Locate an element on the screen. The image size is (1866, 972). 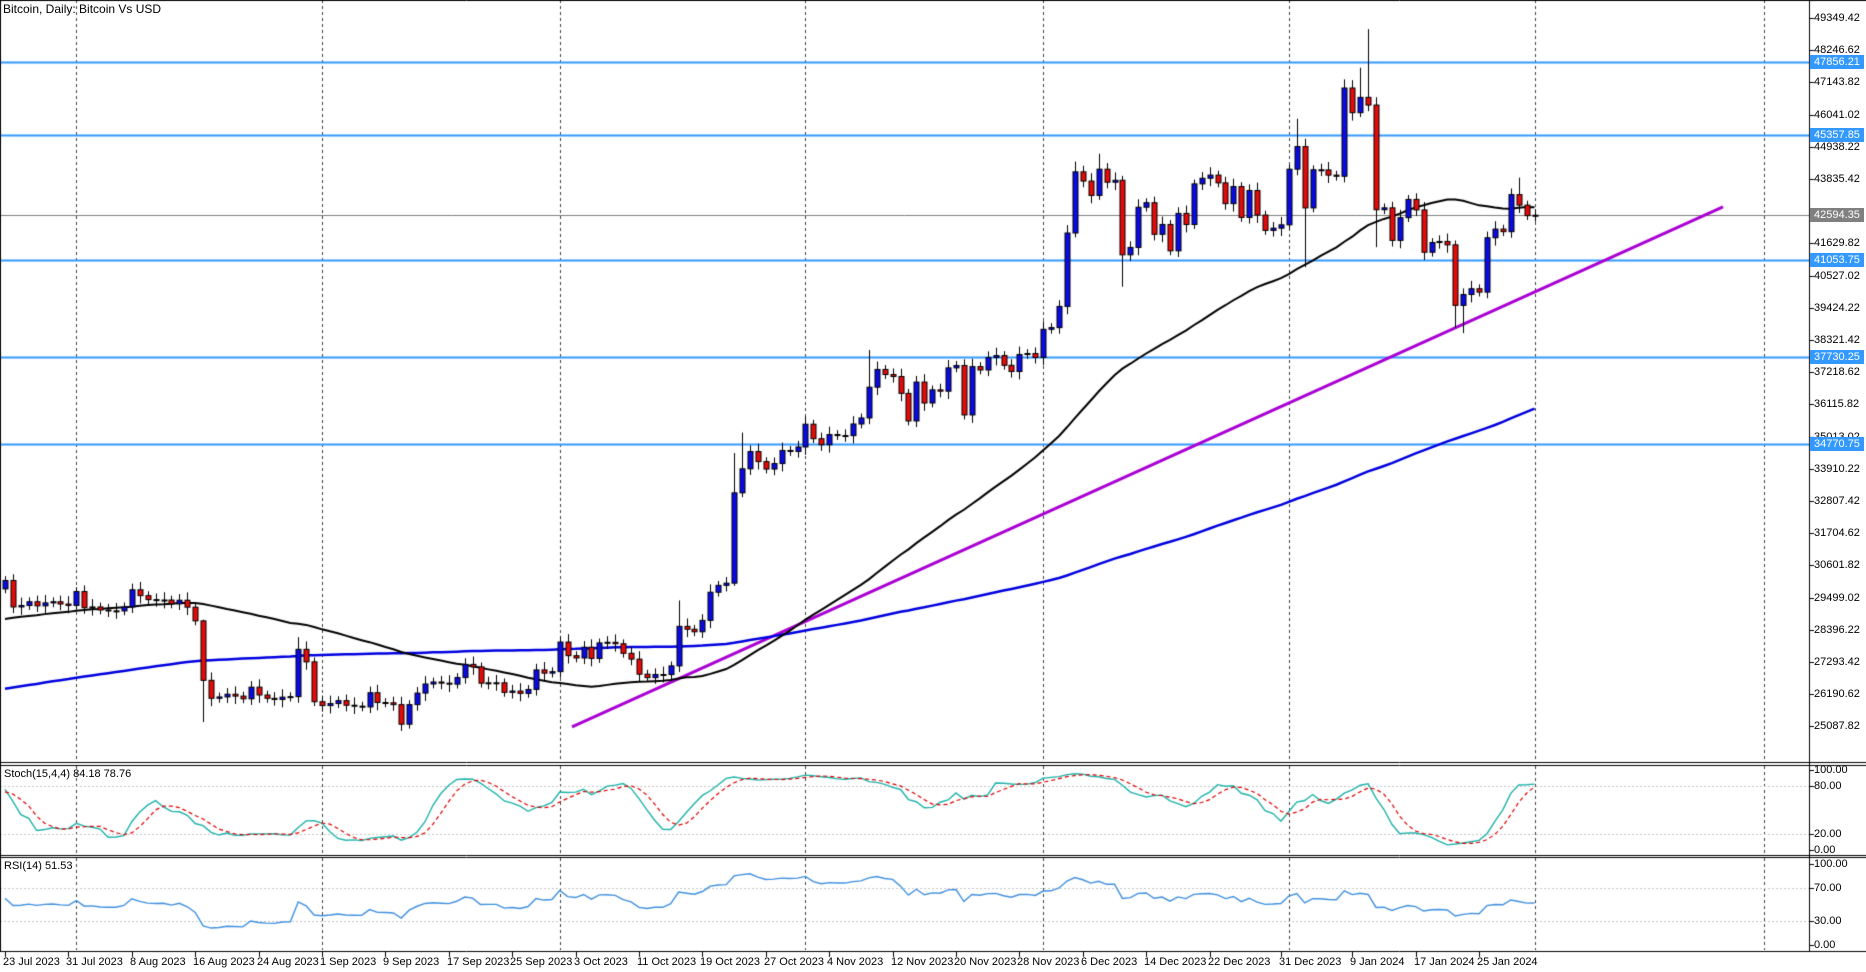
date-tick-label: 6 Dec 2023 is located at coordinates (1109, 962).